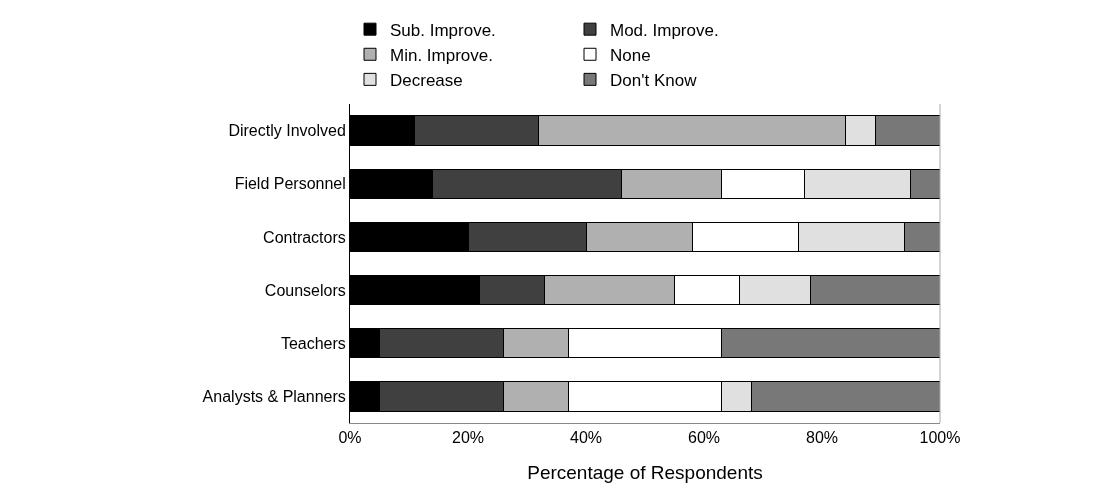  What do you see at coordinates (645, 472) in the screenshot?
I see `x-axis-title: Percentage of Respondents` at bounding box center [645, 472].